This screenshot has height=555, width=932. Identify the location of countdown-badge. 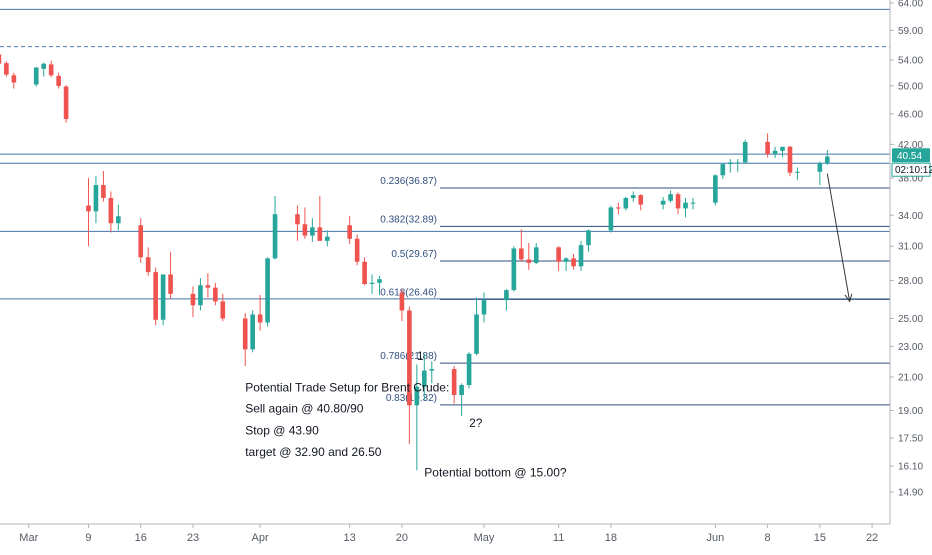
(911, 169).